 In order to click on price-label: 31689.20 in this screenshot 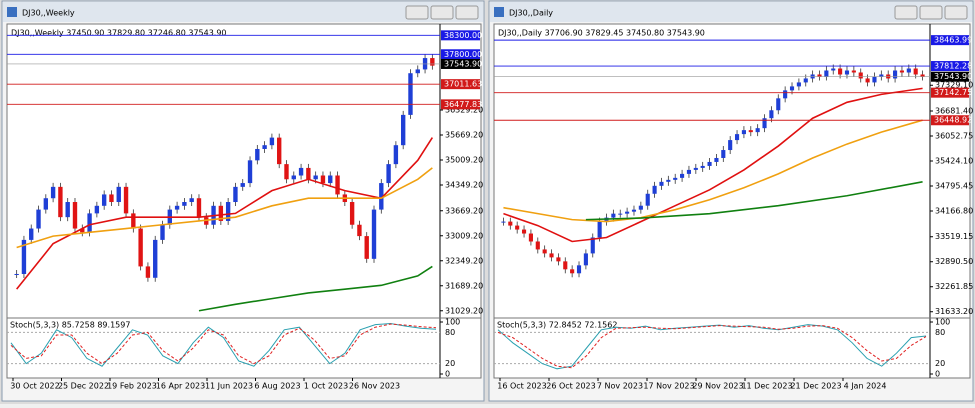, I will do `click(464, 285)`.